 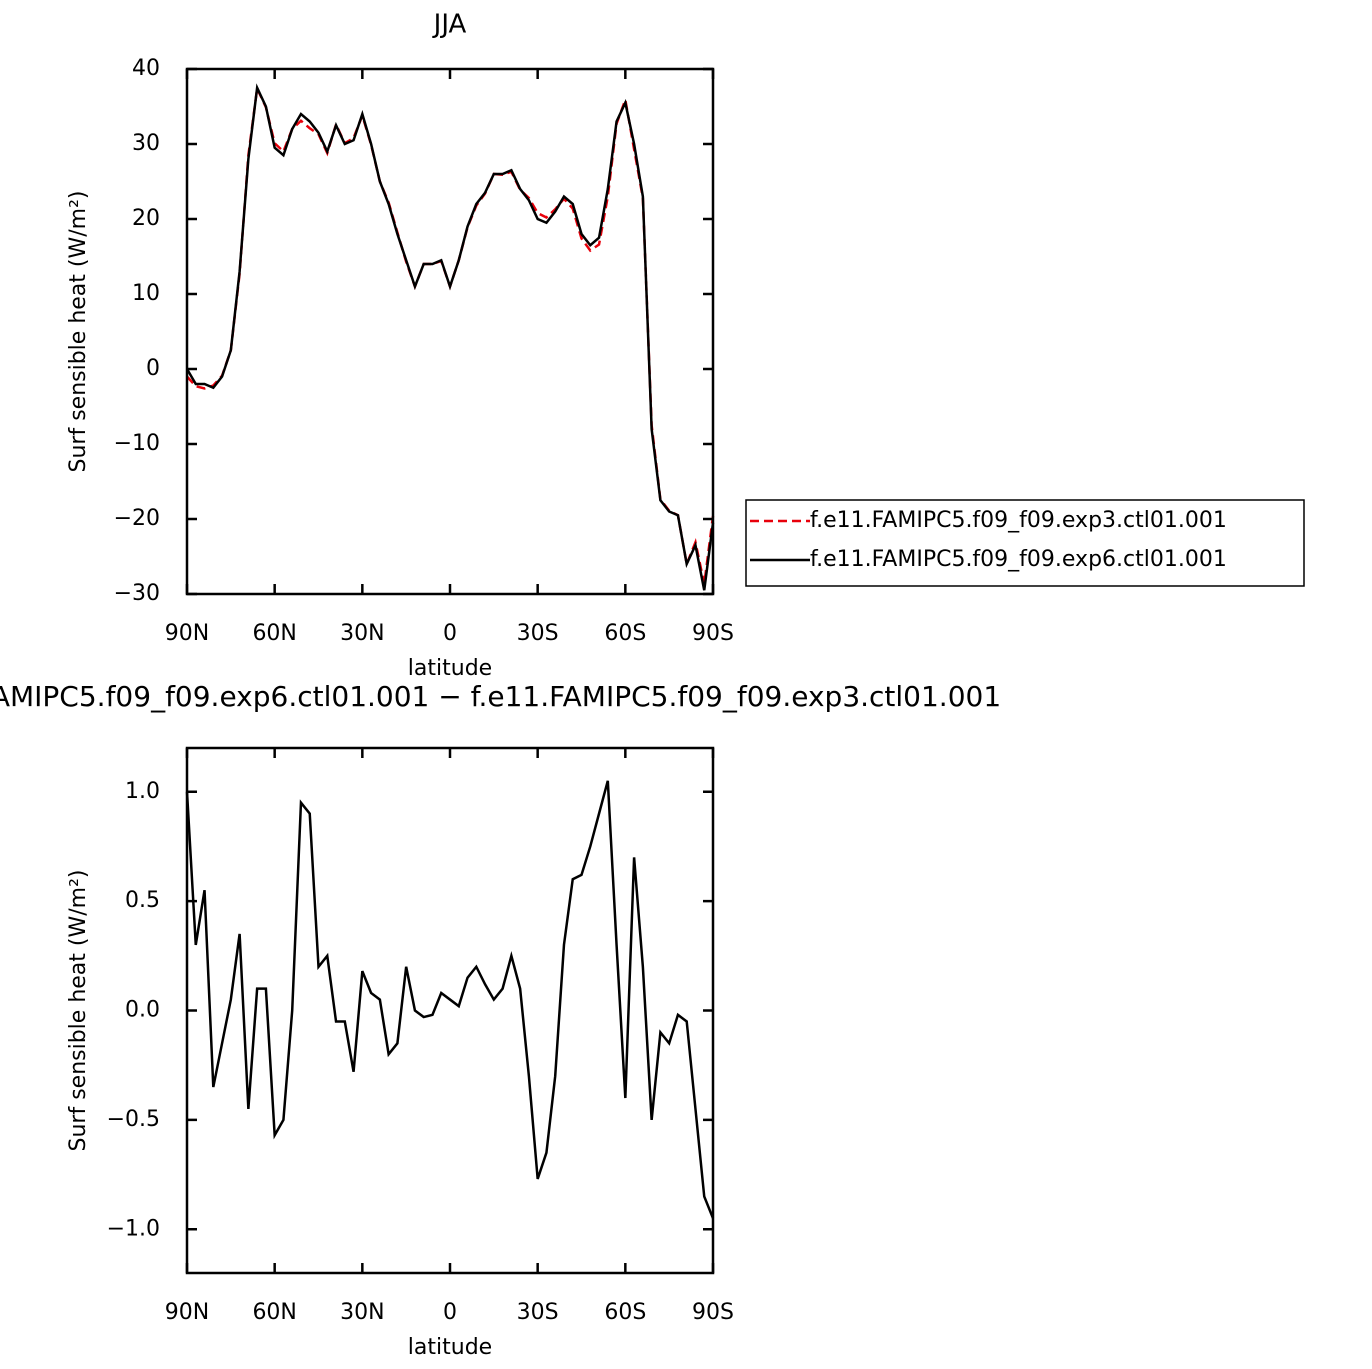 I want to click on y-tick-label: −20, so click(x=137, y=518).